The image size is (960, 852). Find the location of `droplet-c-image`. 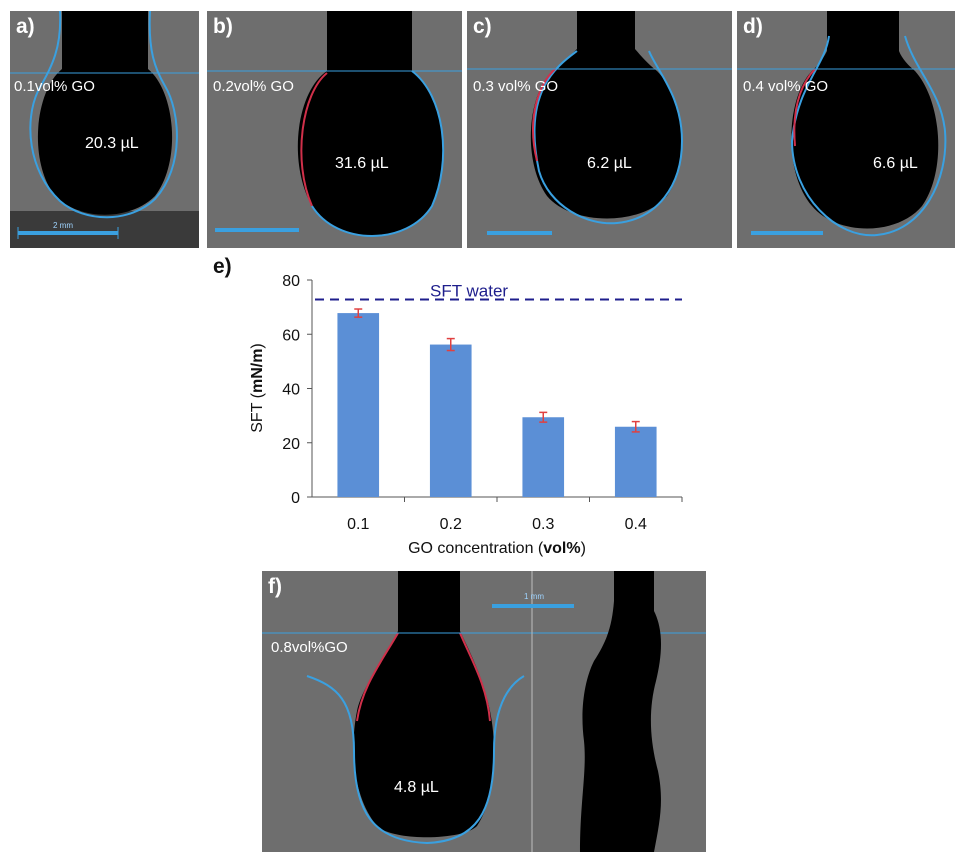

droplet-c-image is located at coordinates (599, 123).